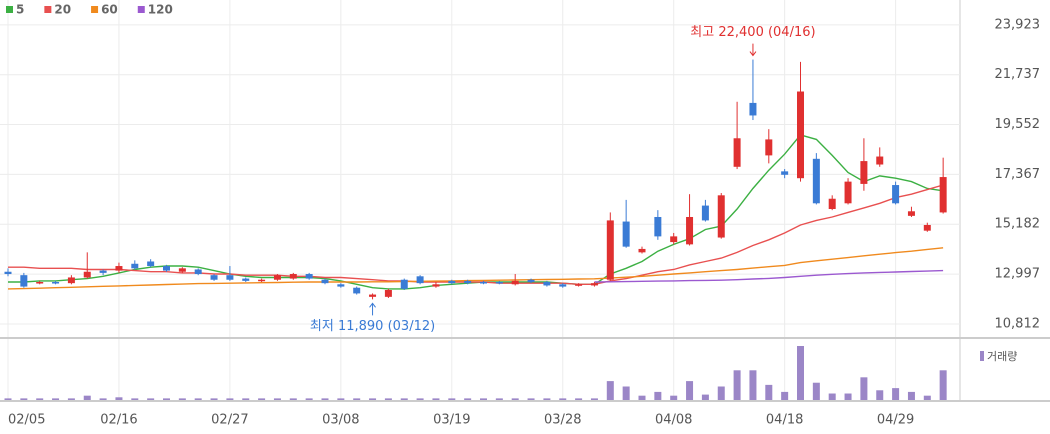 Image resolution: width=1050 pixels, height=434 pixels. What do you see at coordinates (229, 420) in the screenshot?
I see `x-tick-label: 02/27` at bounding box center [229, 420].